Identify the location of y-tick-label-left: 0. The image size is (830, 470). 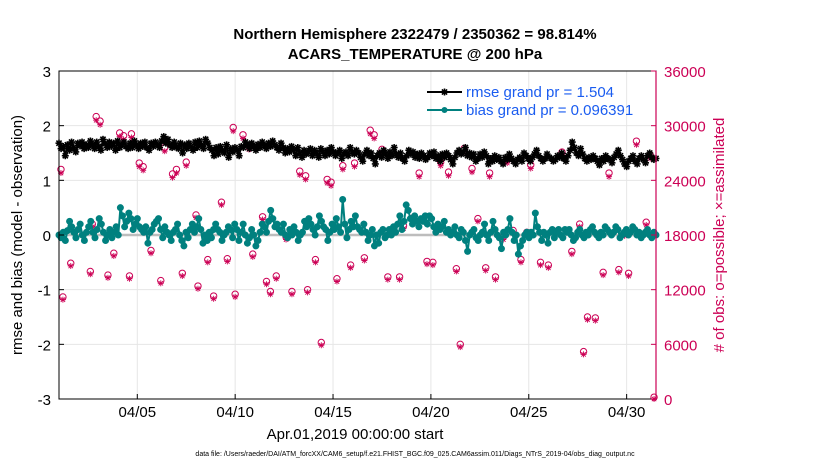
(47, 236).